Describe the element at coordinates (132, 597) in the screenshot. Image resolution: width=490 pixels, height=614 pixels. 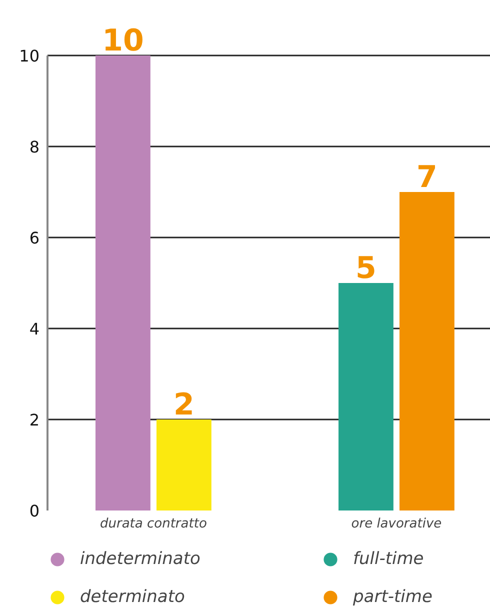
I see `legend-label: determinato` at that location.